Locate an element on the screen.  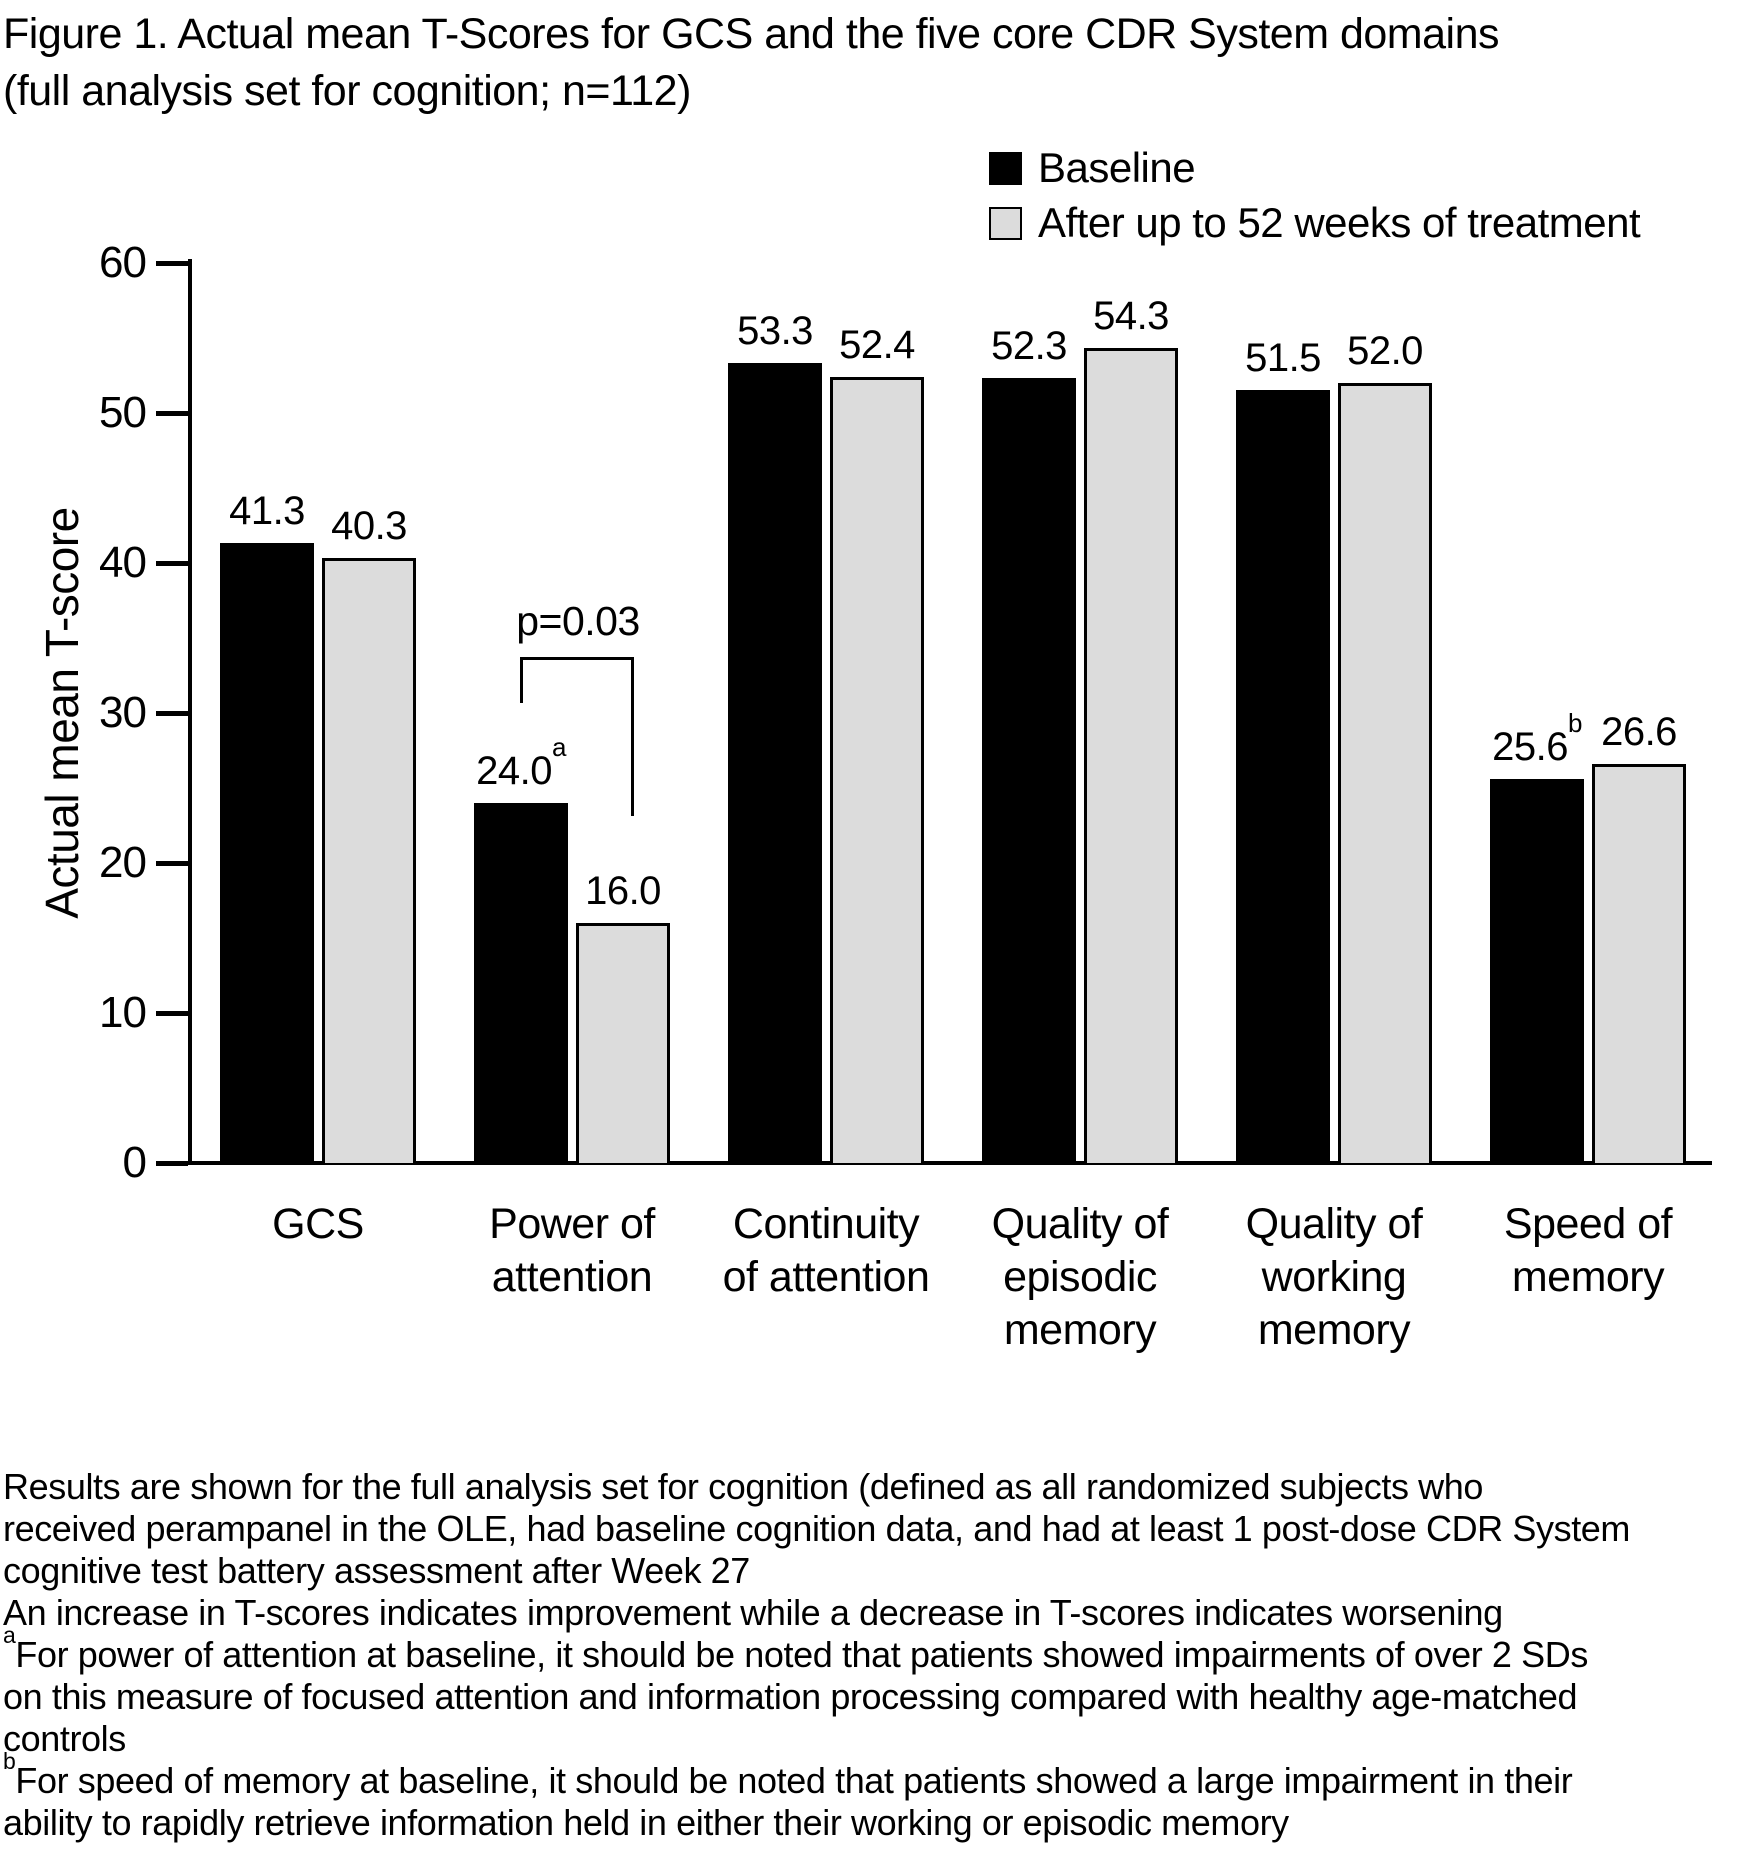
y-tick-label-60: 60 is located at coordinates (123, 262).